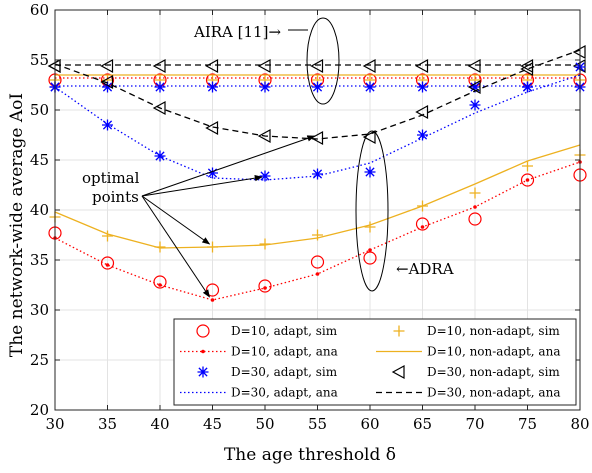  I want to click on legend-d-10-adapt-sim-label: D=10, adapt, sim, so click(284, 331).